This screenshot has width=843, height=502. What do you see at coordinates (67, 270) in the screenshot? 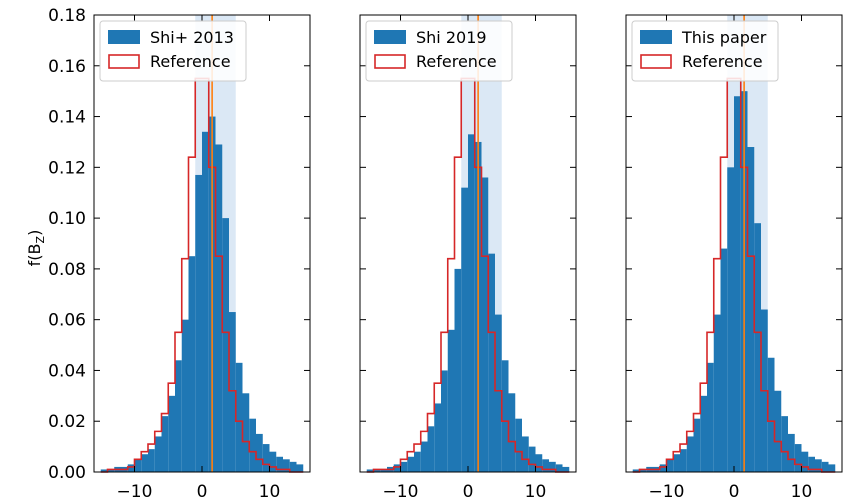
I see `y-tick-label: 0.08` at bounding box center [67, 270].